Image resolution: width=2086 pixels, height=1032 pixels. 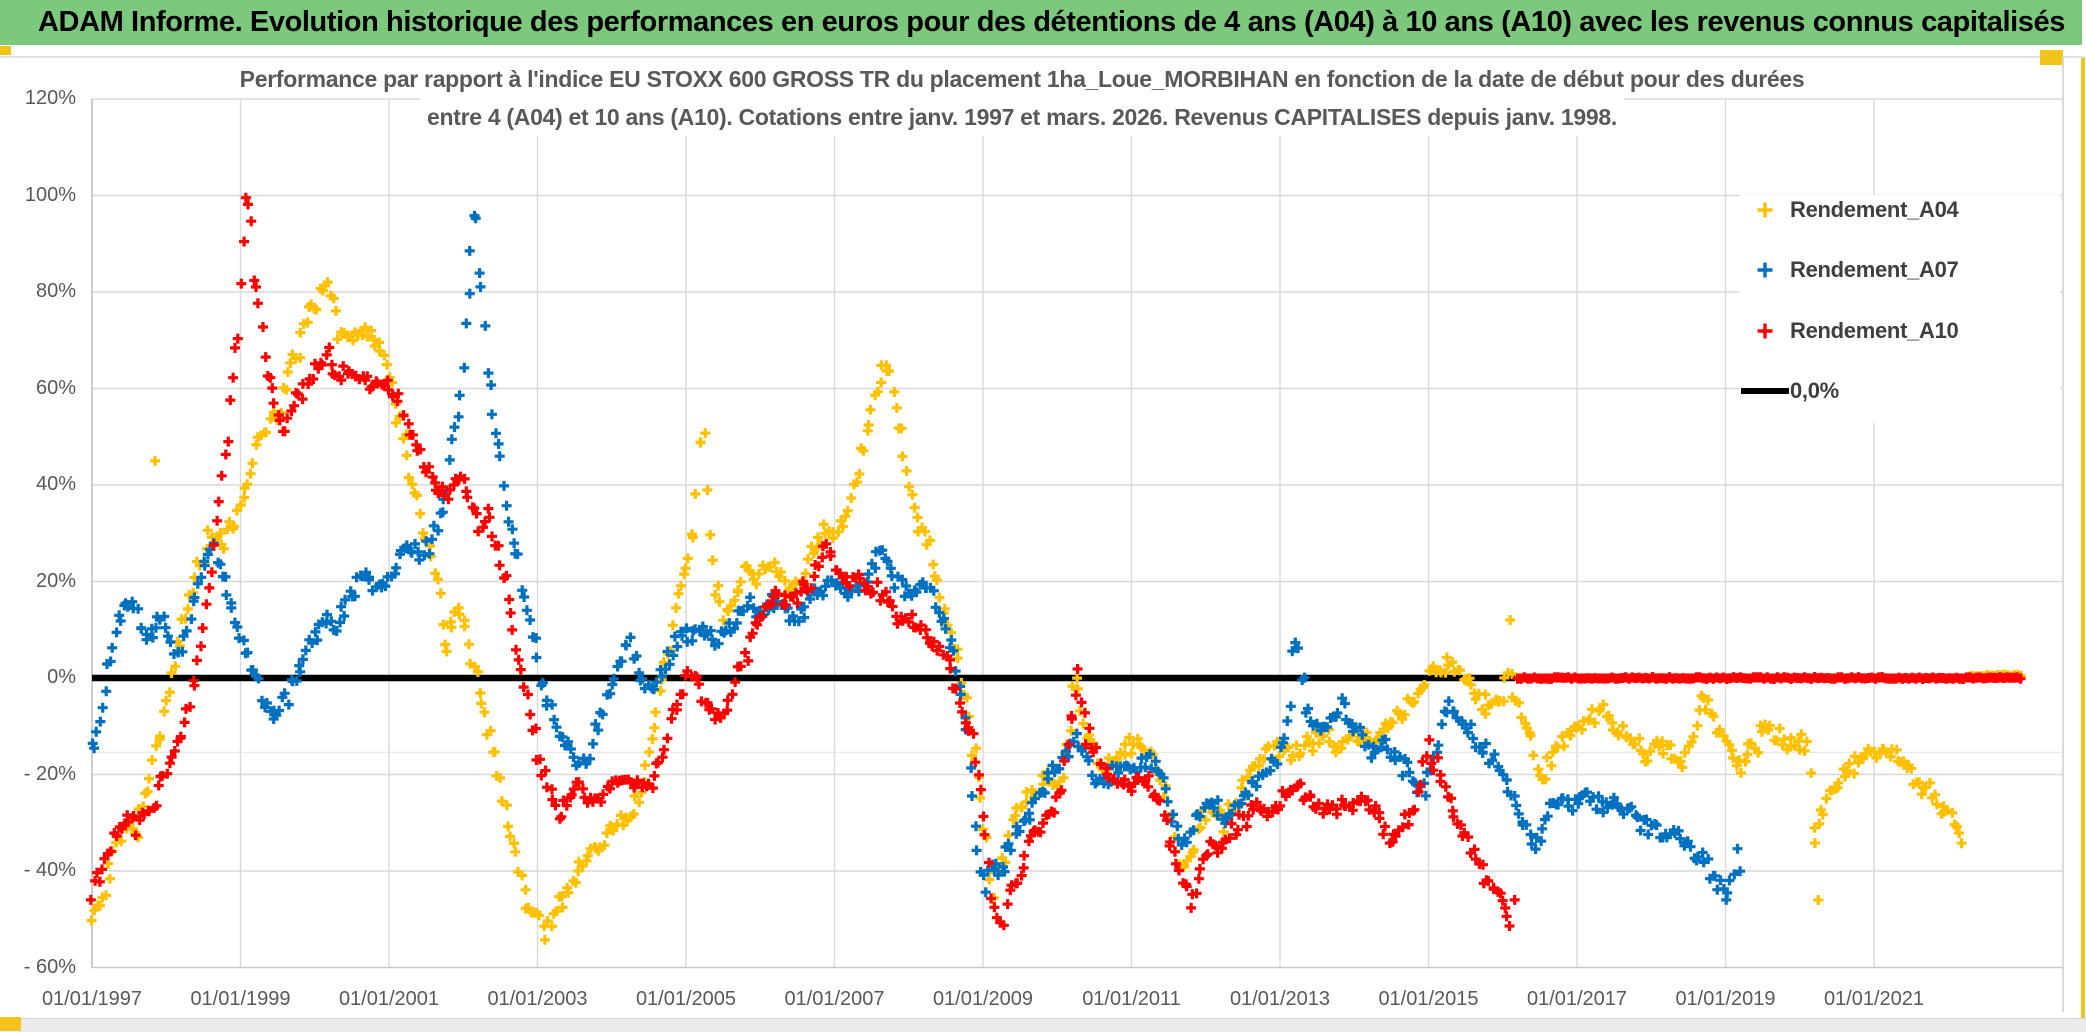 What do you see at coordinates (240, 999) in the screenshot?
I see `x-tick-label: 01/01/1999` at bounding box center [240, 999].